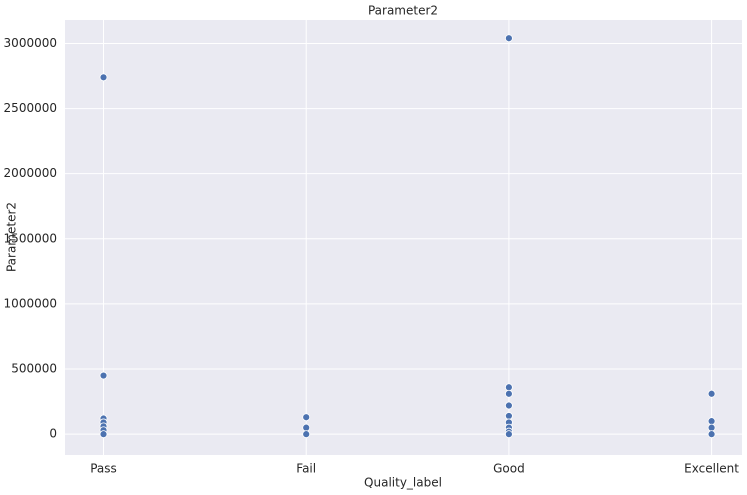 This screenshot has height=495, width=747. I want to click on y-tick-label: 2000000, so click(30, 173).